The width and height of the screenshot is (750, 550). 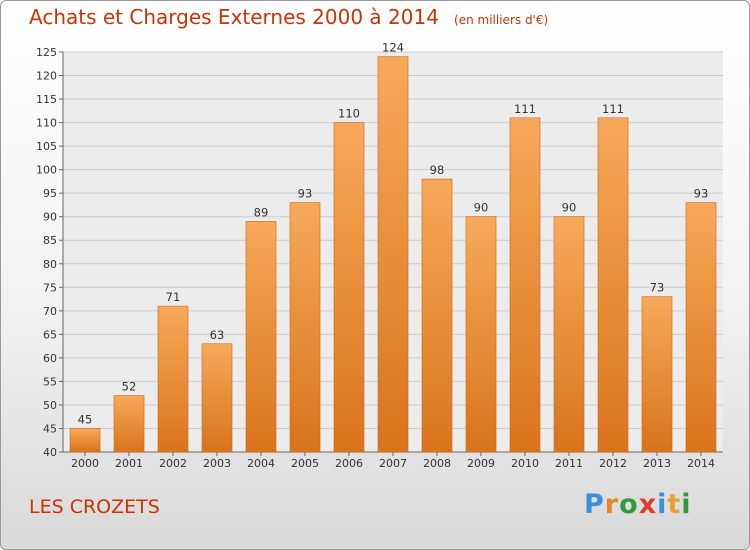 What do you see at coordinates (481, 208) in the screenshot?
I see `value-label-2009: 90` at bounding box center [481, 208].